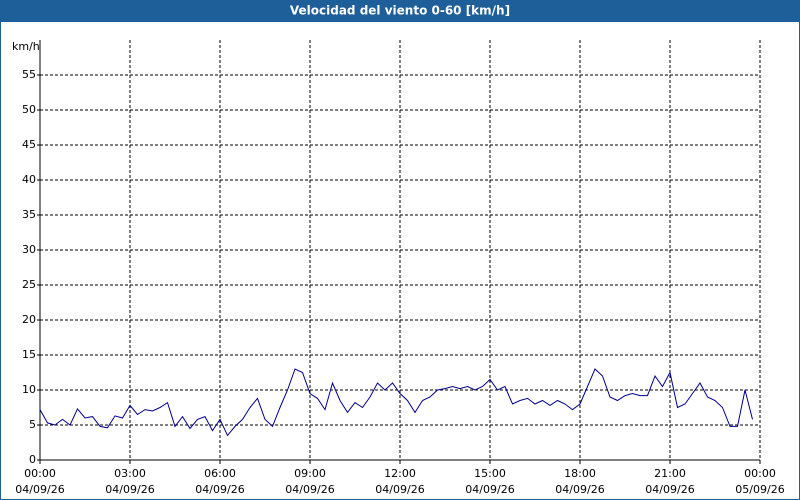 This screenshot has height=500, width=800. I want to click on y-tick-label: 45, so click(29, 144).